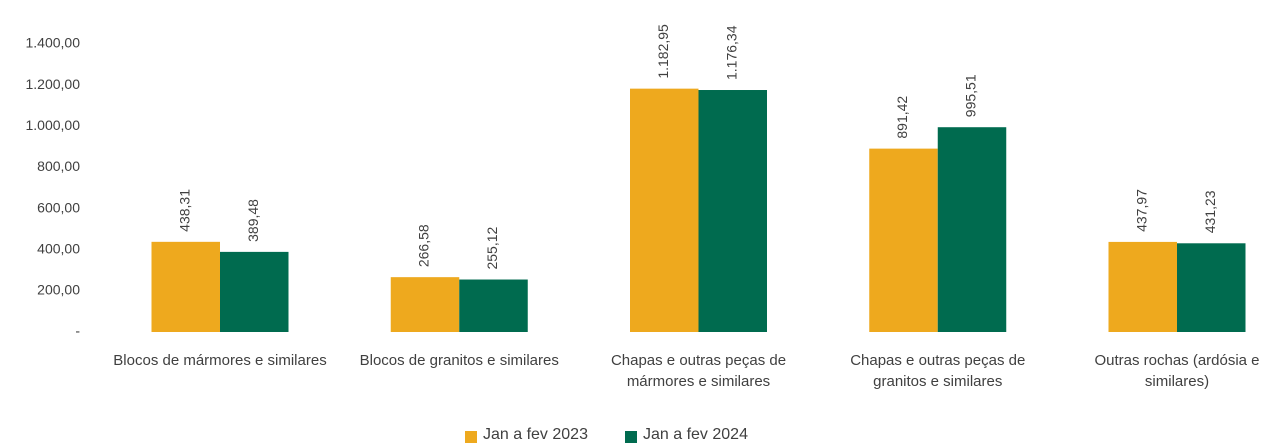  Describe the element at coordinates (53, 84) in the screenshot. I see `y-tick-label: 1.200,00` at that location.